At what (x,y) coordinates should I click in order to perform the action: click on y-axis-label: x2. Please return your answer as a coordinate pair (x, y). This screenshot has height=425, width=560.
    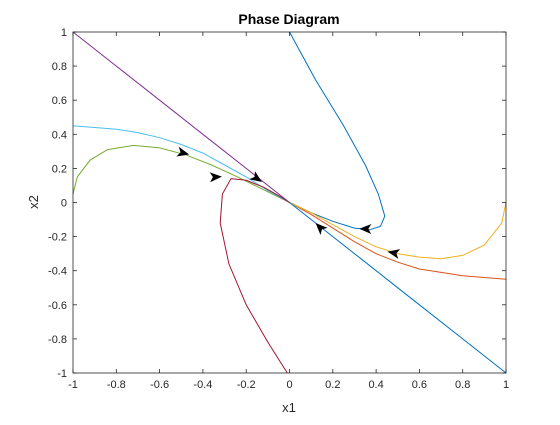
    Looking at the image, I should click on (33, 202).